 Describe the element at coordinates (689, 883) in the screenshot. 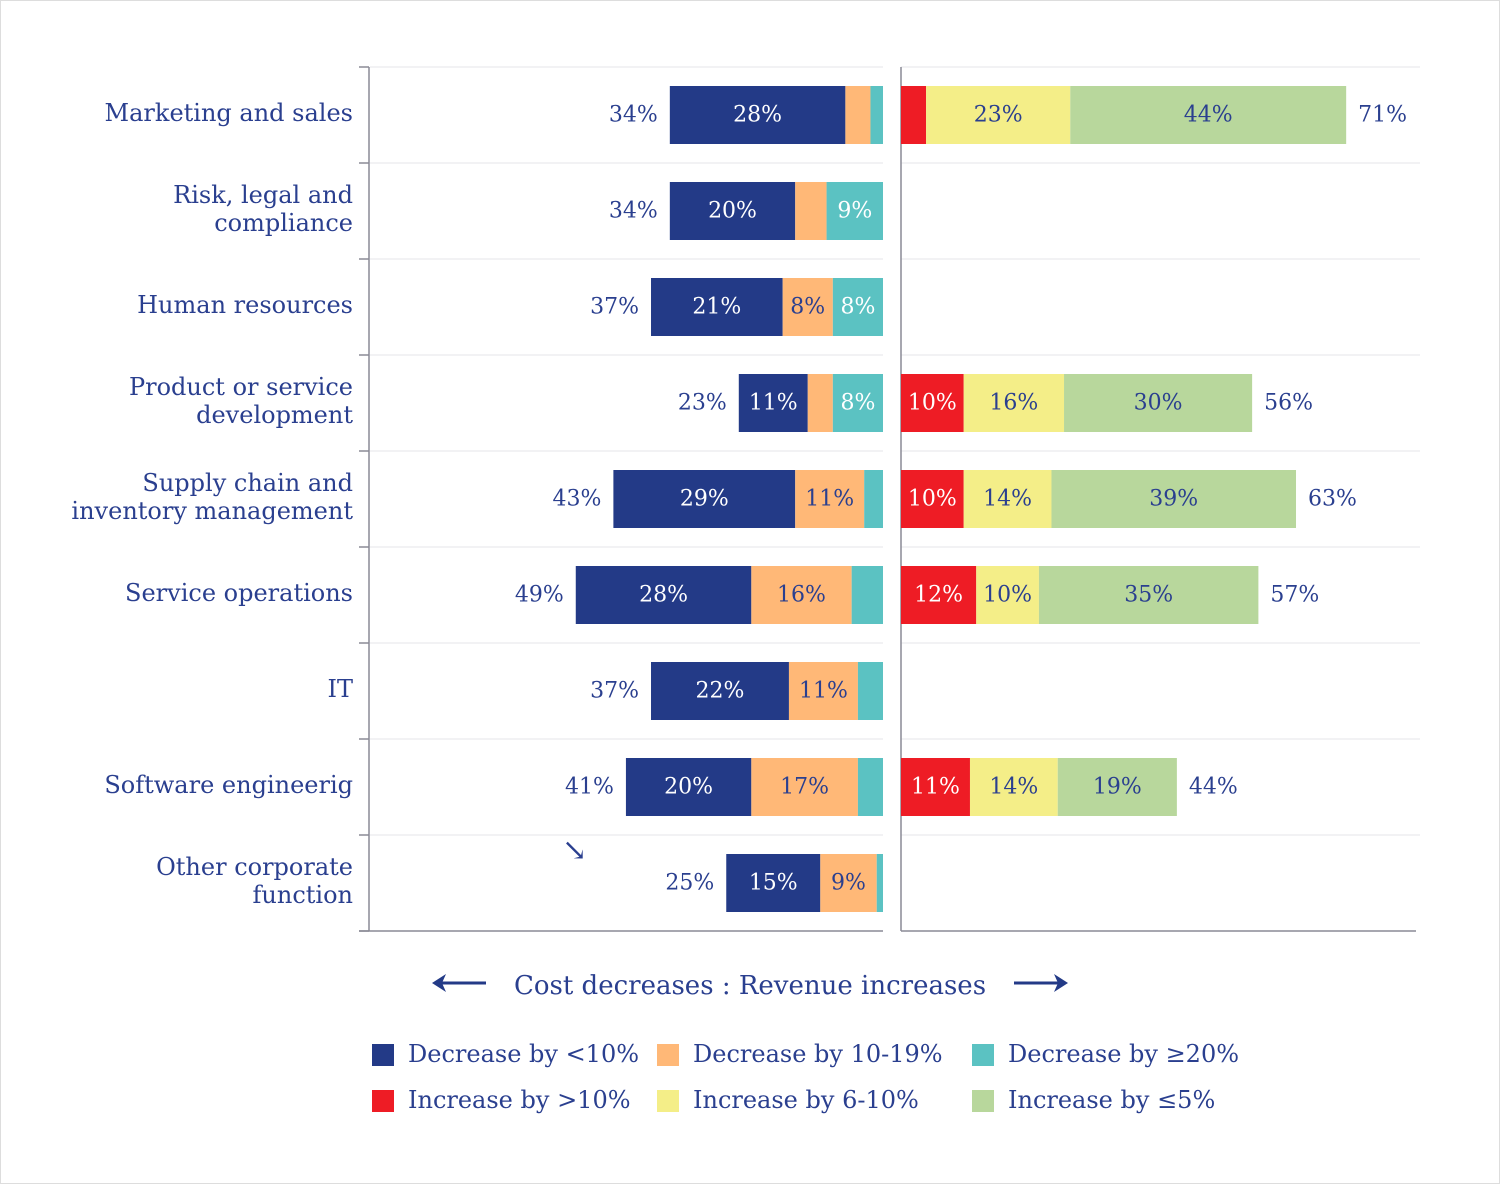

I see `total-label-cost: 25%` at that location.